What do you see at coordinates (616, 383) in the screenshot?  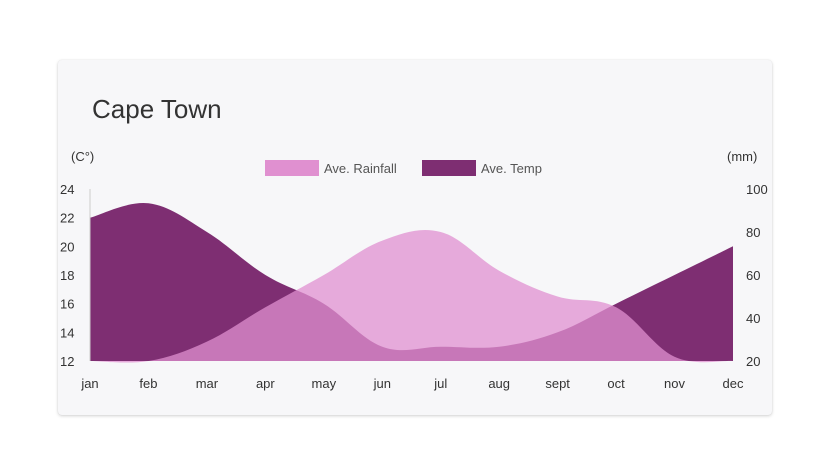 I see `x-tick-label: oct` at bounding box center [616, 383].